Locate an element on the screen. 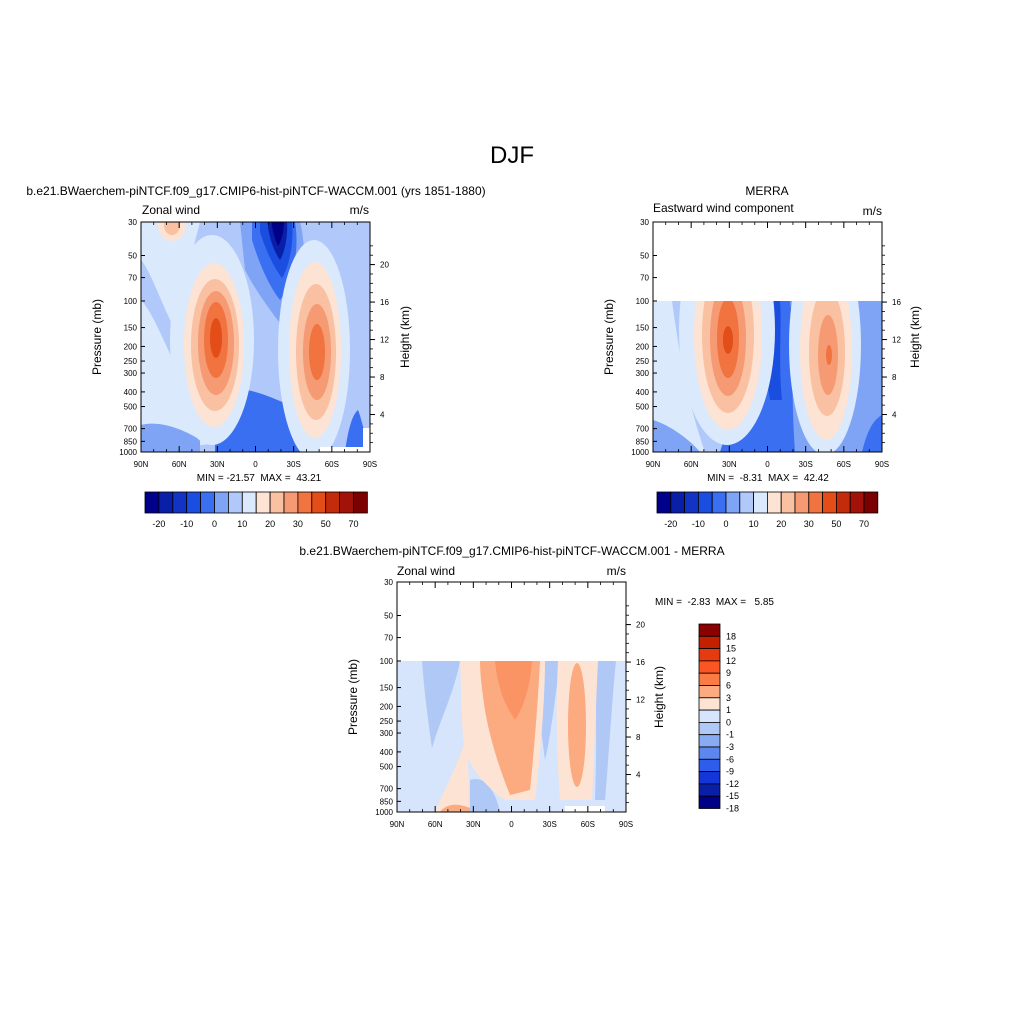 This screenshot has height=1024, width=1024. colorbar-label: -10 is located at coordinates (698, 524).